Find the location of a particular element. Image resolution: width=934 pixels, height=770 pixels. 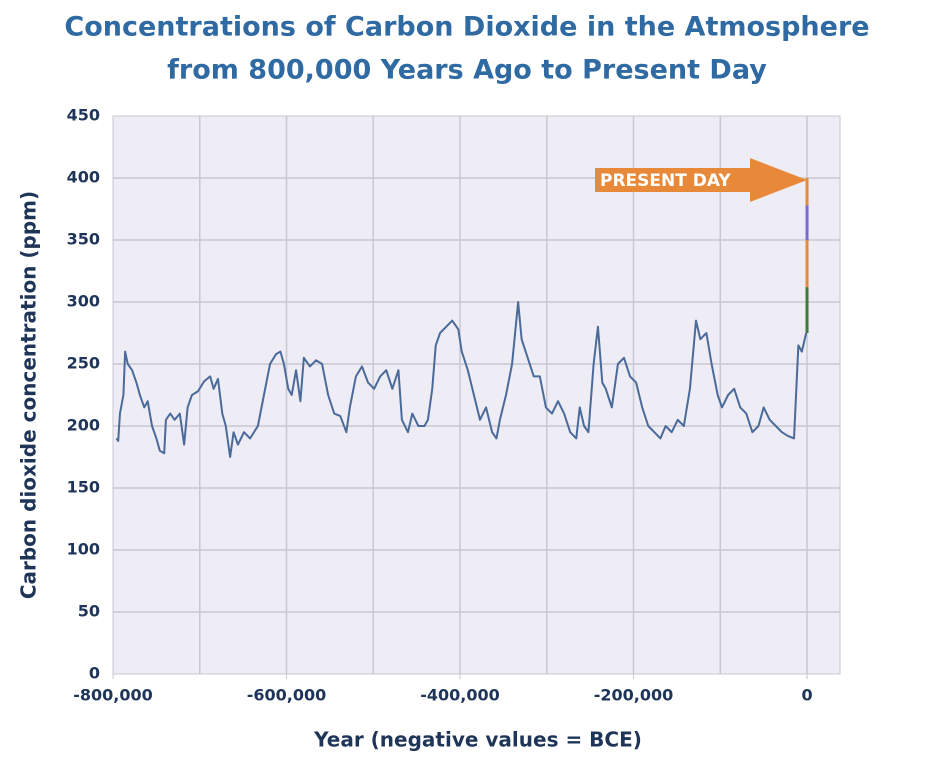

y-tick-label: 100 is located at coordinates (83, 549).